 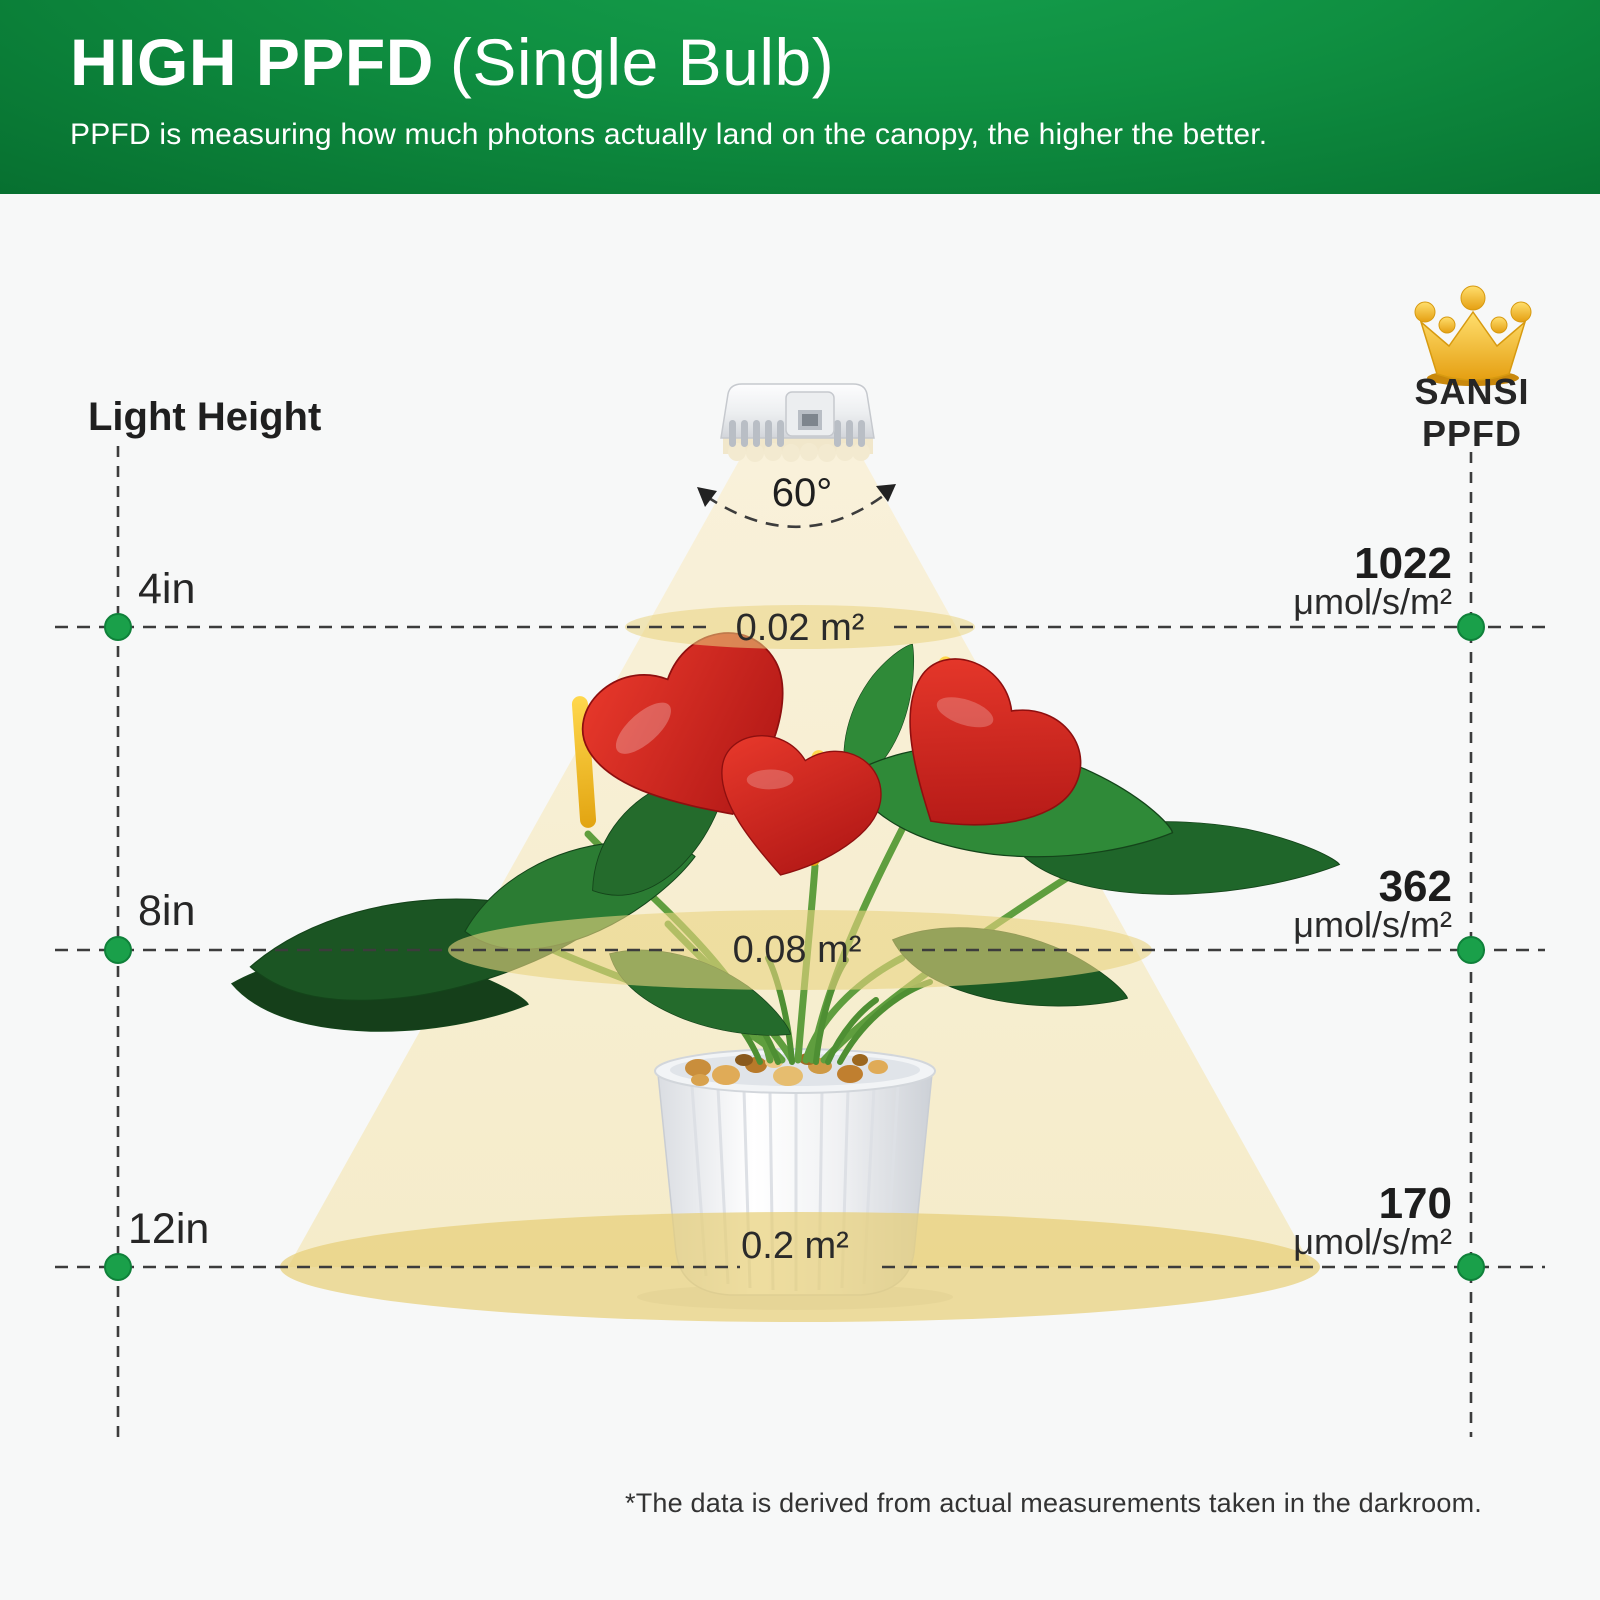 I want to click on height-label-4in: 4in, so click(x=166, y=589).